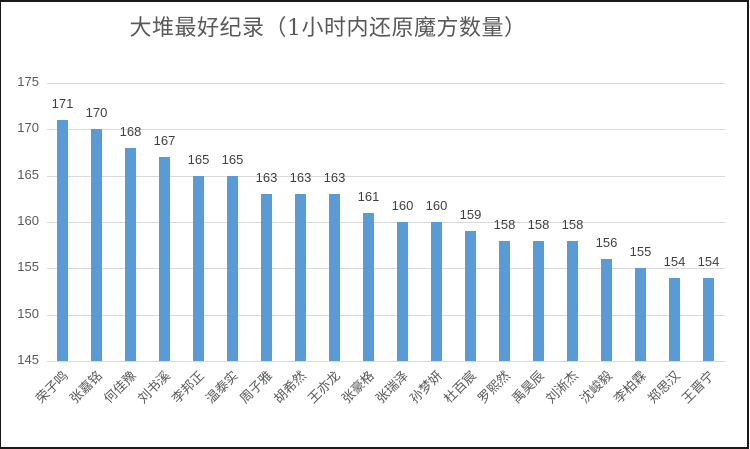 This screenshot has width=750, height=449. I want to click on data-label: 167, so click(164, 141).